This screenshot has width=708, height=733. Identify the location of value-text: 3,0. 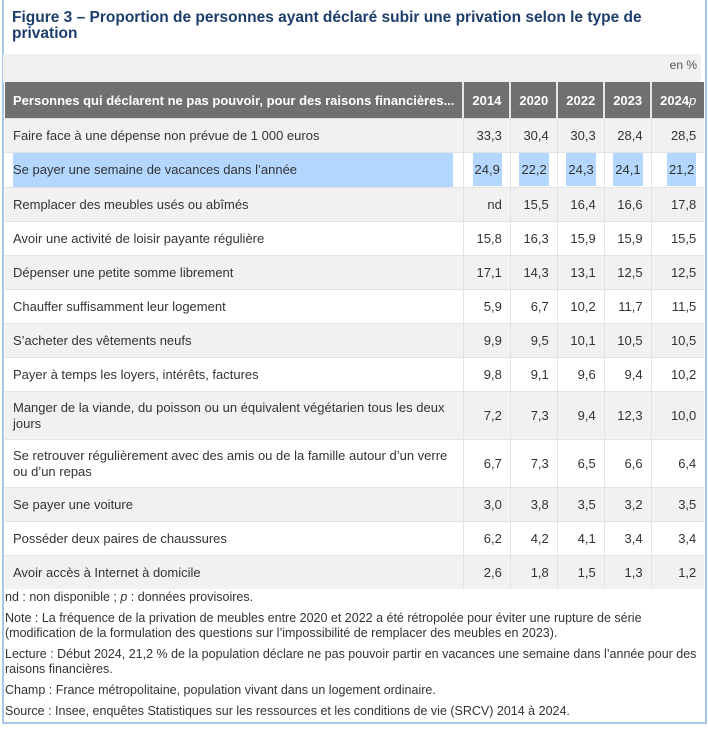
(492, 504).